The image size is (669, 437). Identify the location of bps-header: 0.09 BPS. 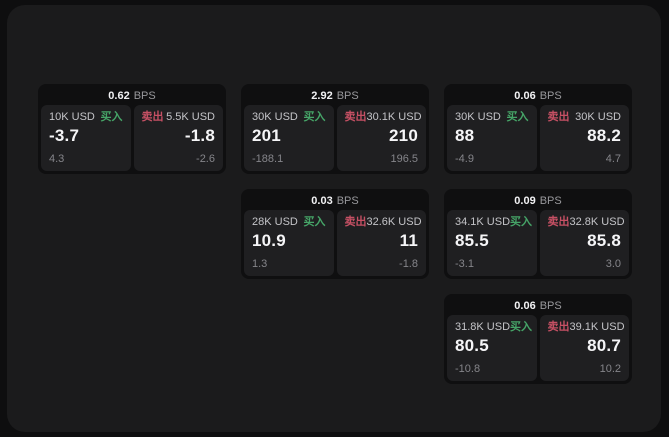
(538, 201).